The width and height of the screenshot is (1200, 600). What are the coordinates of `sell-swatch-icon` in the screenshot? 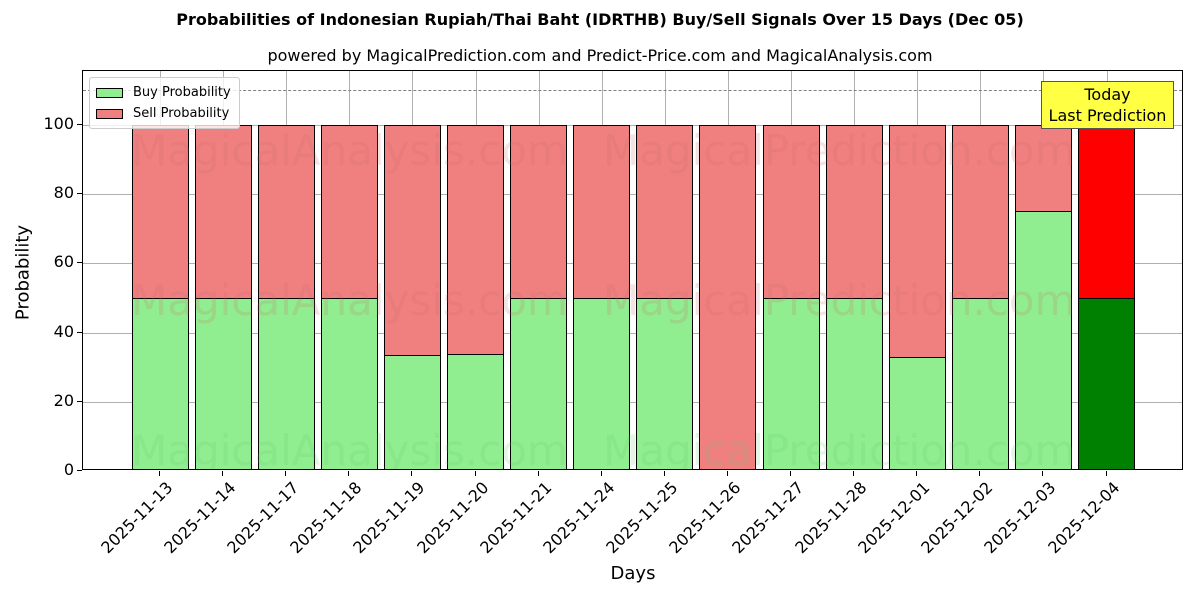 It's located at (109, 113).